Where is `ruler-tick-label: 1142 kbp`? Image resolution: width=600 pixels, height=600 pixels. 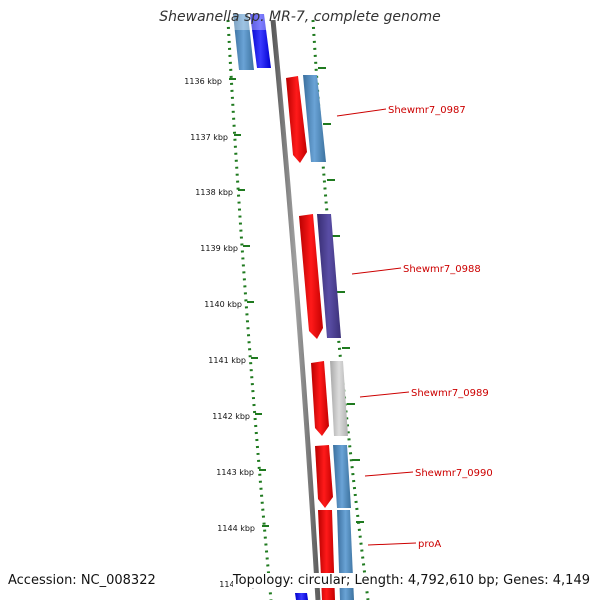 ruler-tick-label: 1142 kbp is located at coordinates (231, 416).